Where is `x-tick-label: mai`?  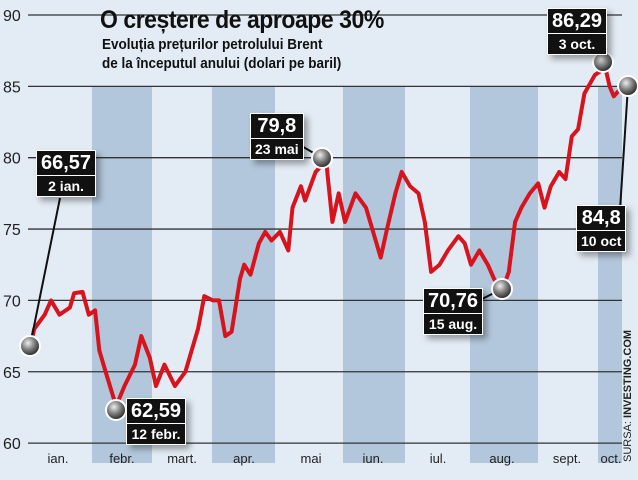
x-tick-label: mai is located at coordinates (311, 458).